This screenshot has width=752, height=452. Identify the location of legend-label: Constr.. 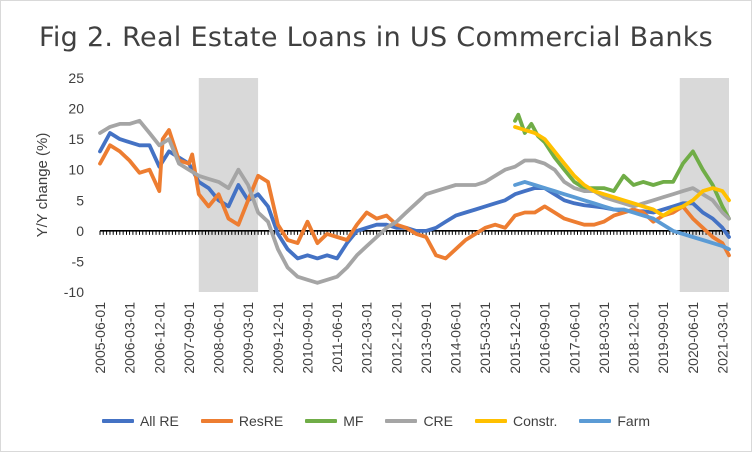
(535, 421).